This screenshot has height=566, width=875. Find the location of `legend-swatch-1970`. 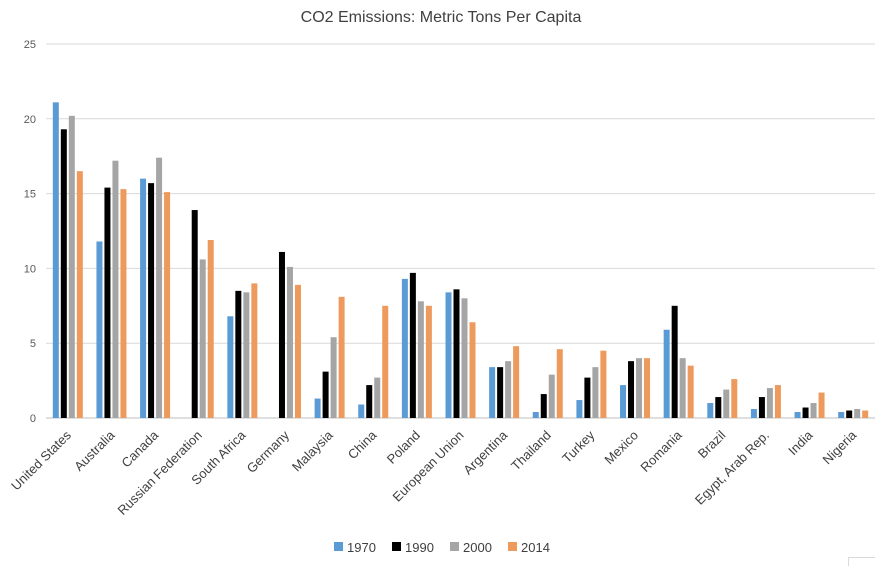

legend-swatch-1970 is located at coordinates (338, 546).